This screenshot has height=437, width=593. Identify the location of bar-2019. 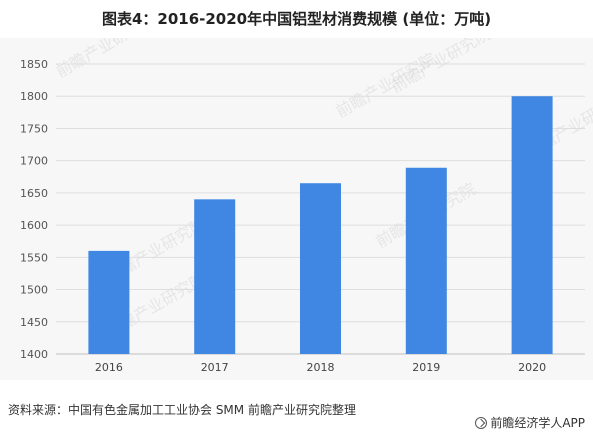
(426, 260).